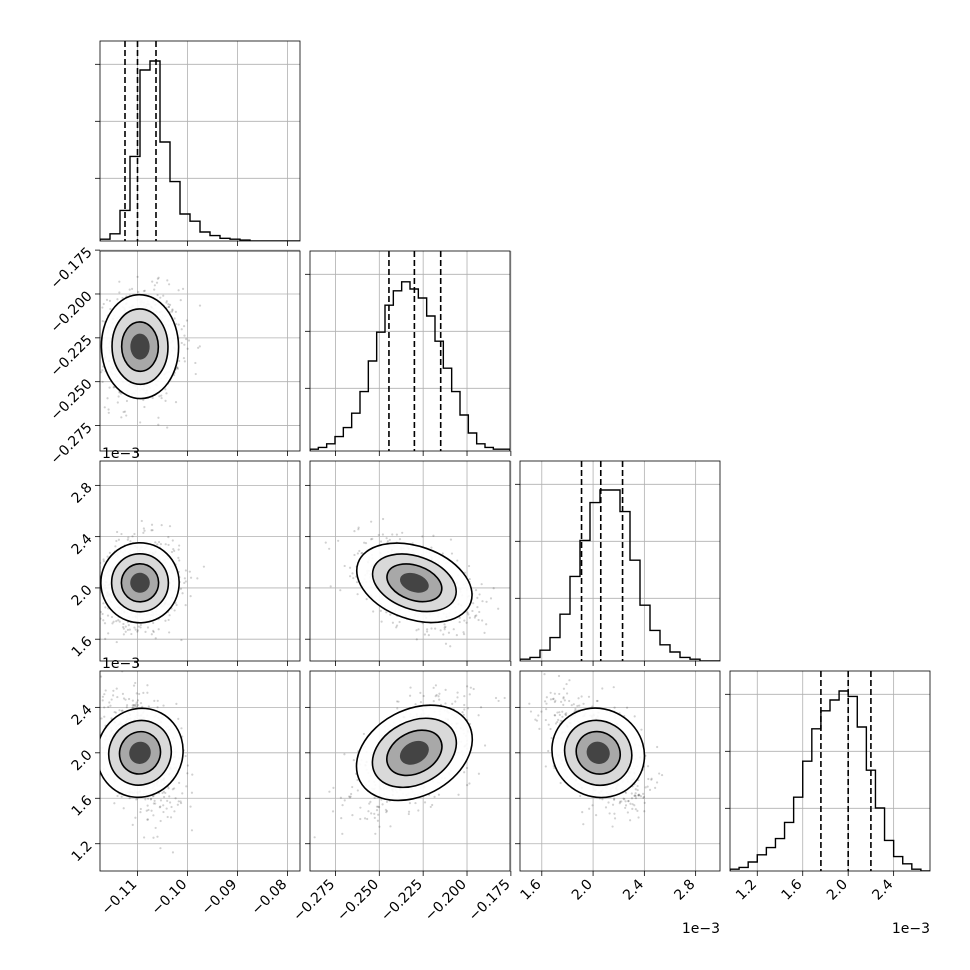 Image resolution: width=970 pixels, height=970 pixels. I want to click on x-tick-label: −0.11, so click(120, 898).